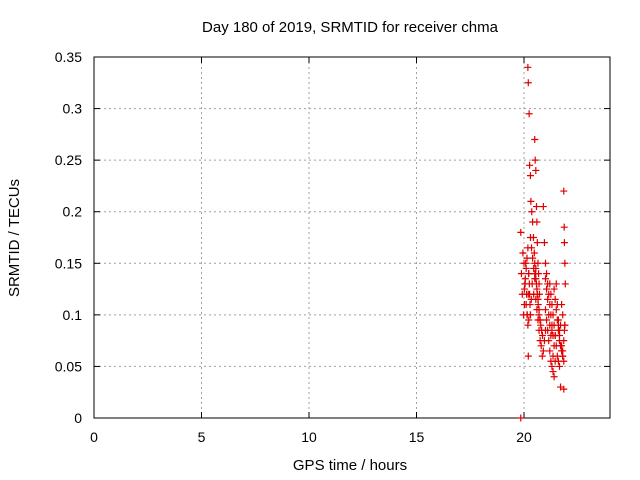  I want to click on data-points, so click(543, 242).